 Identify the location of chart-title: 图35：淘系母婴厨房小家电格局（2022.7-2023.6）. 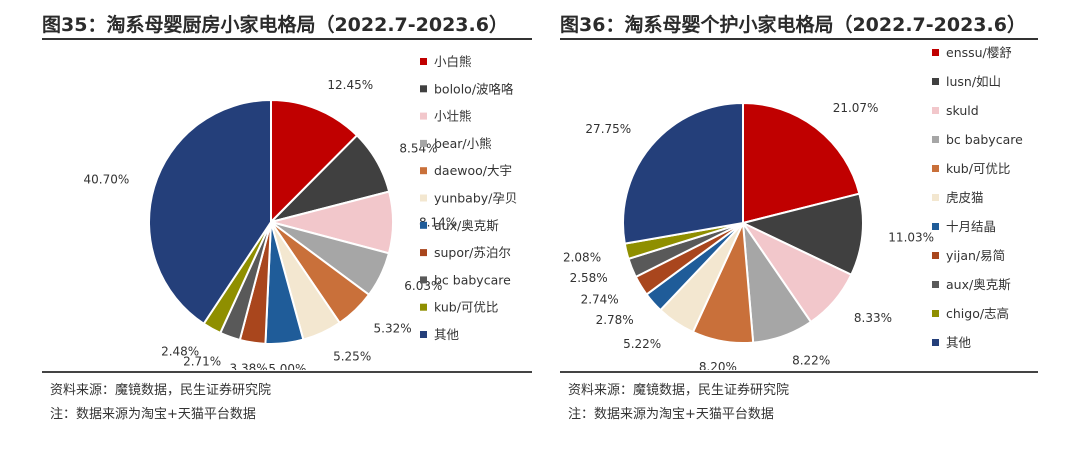
(275, 25).